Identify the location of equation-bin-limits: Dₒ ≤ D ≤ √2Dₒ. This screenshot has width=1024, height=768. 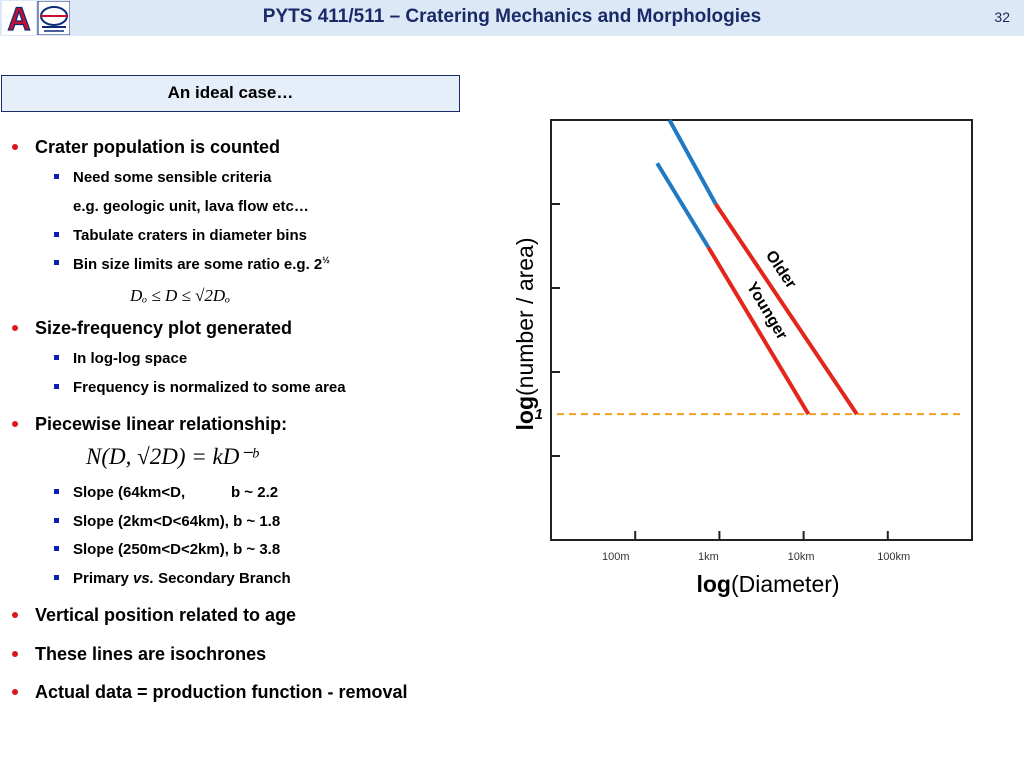
(180, 295).